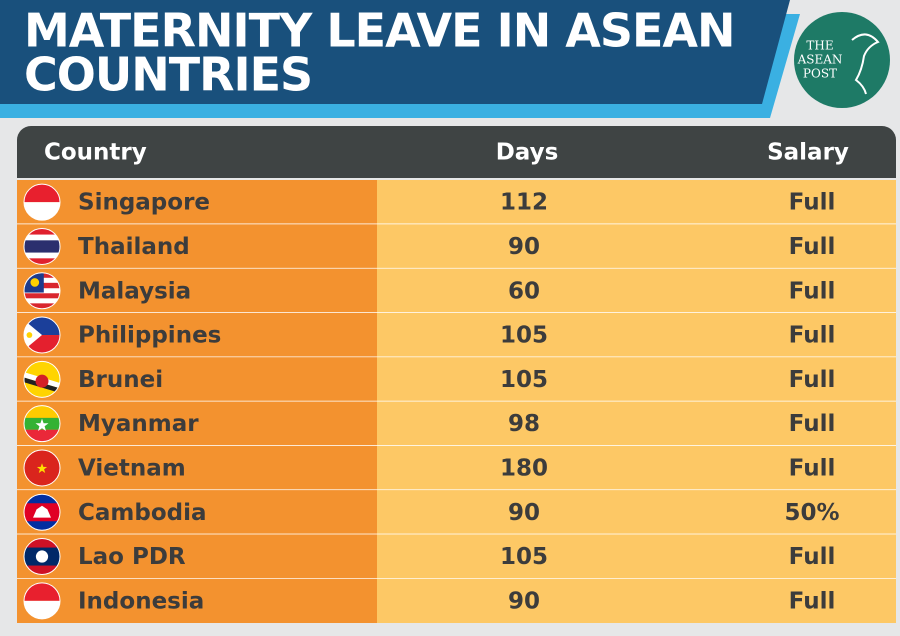  Describe the element at coordinates (820, 74) in the screenshot. I see `logo-text: POST` at that location.